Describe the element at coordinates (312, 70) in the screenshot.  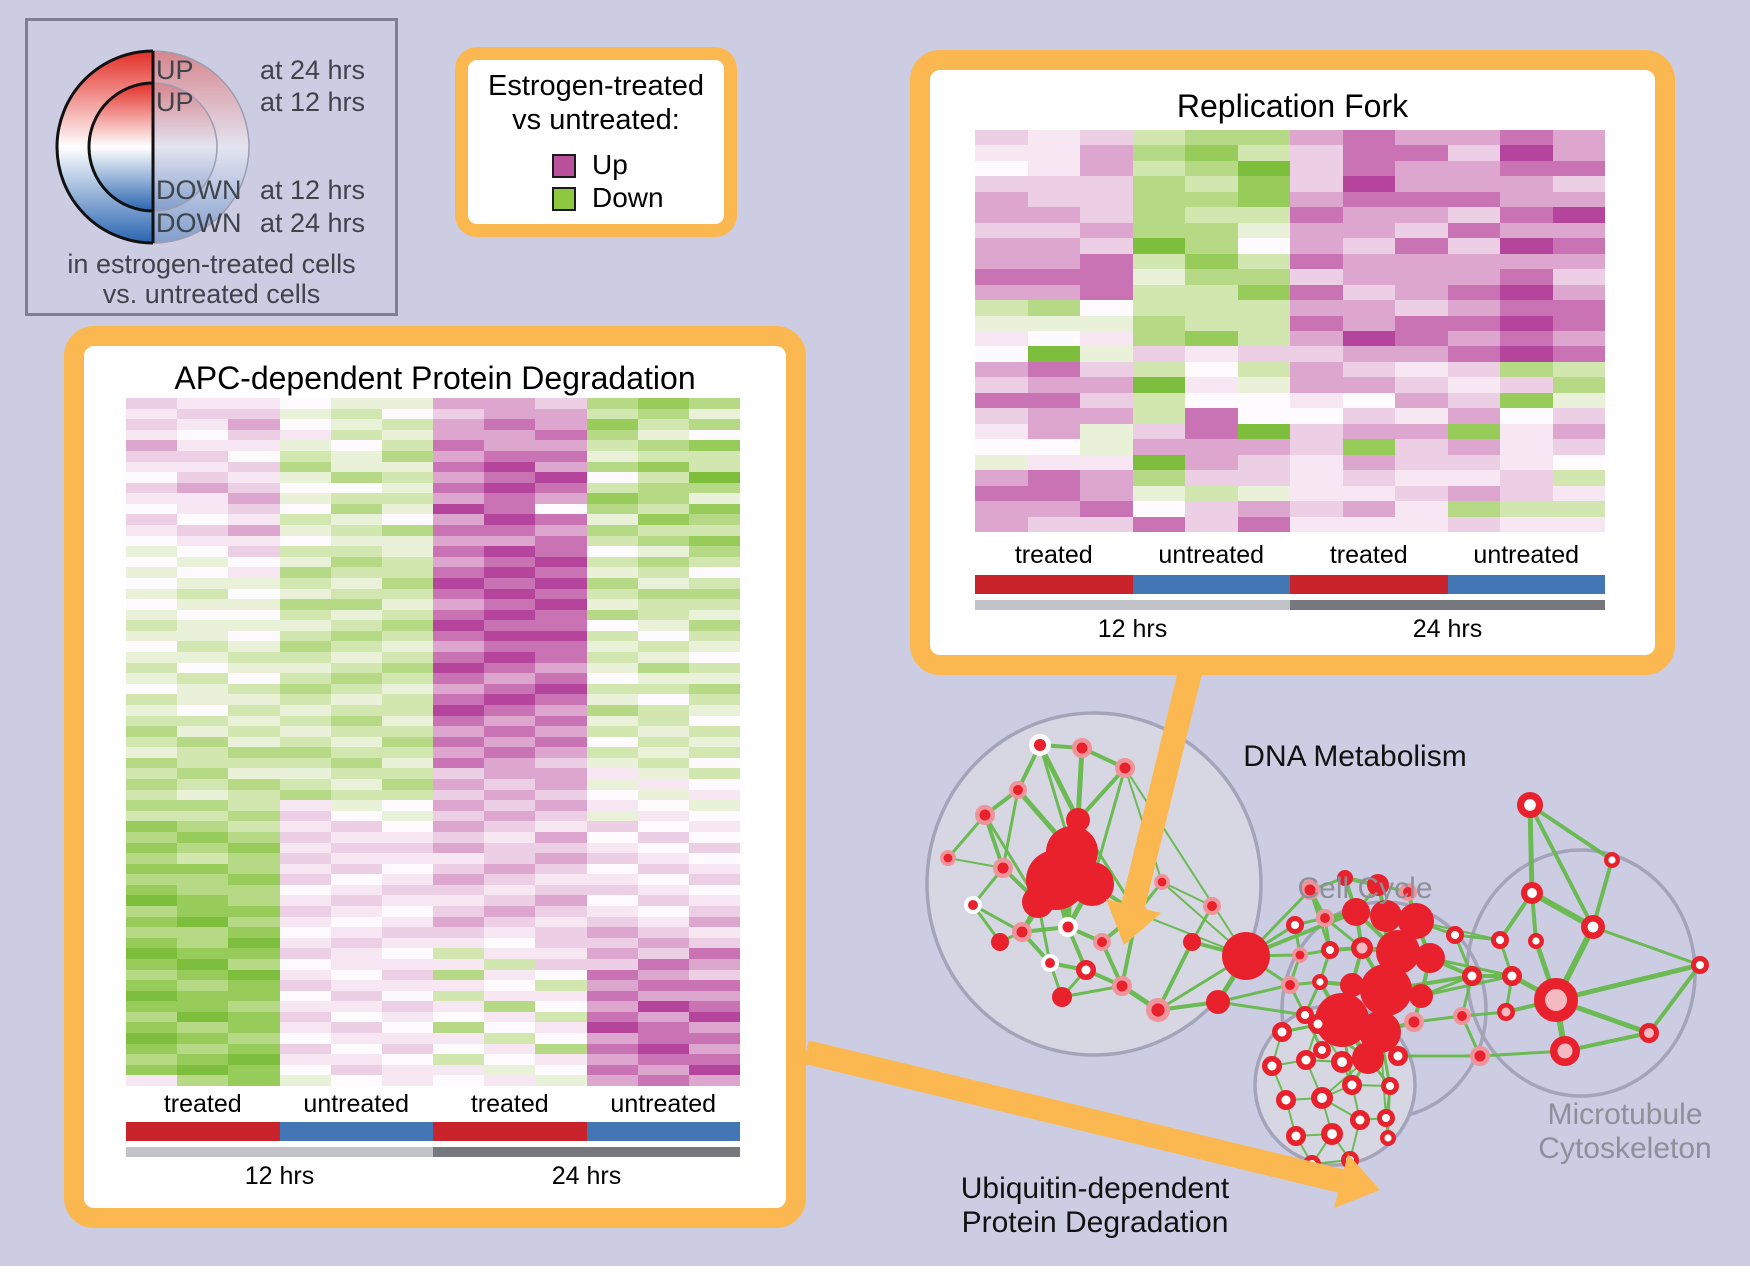
I see `ring-up-outer-time: at 24 hrs` at that location.